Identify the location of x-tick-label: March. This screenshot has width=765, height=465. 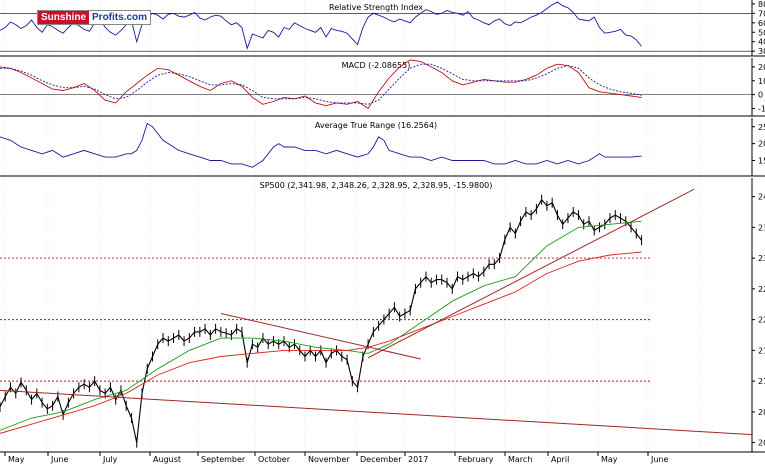
(520, 459).